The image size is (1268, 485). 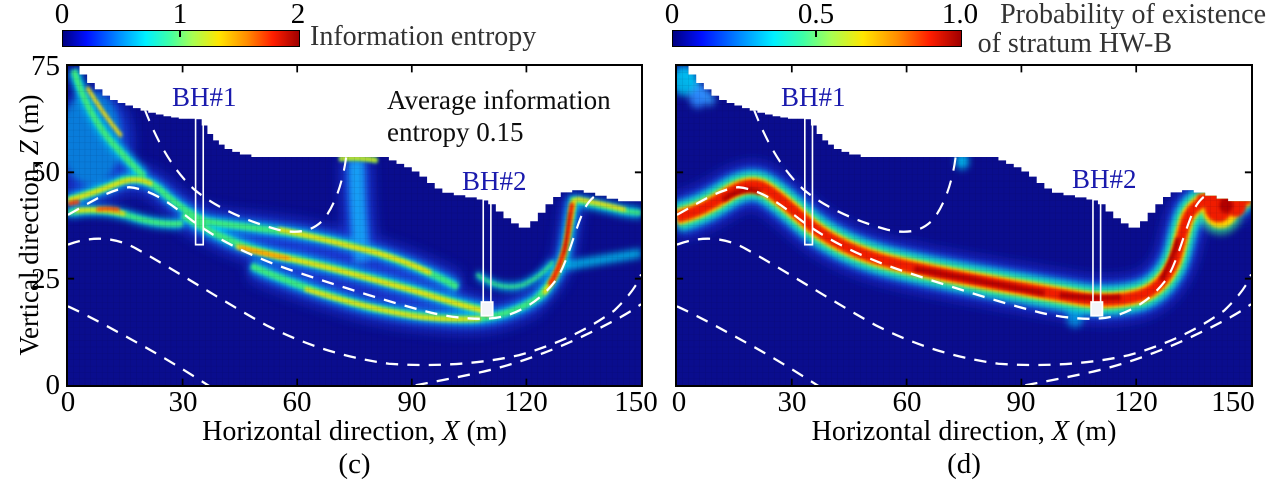 What do you see at coordinates (672, 15) in the screenshot?
I see `colorbar-d-tick-0: 0` at bounding box center [672, 15].